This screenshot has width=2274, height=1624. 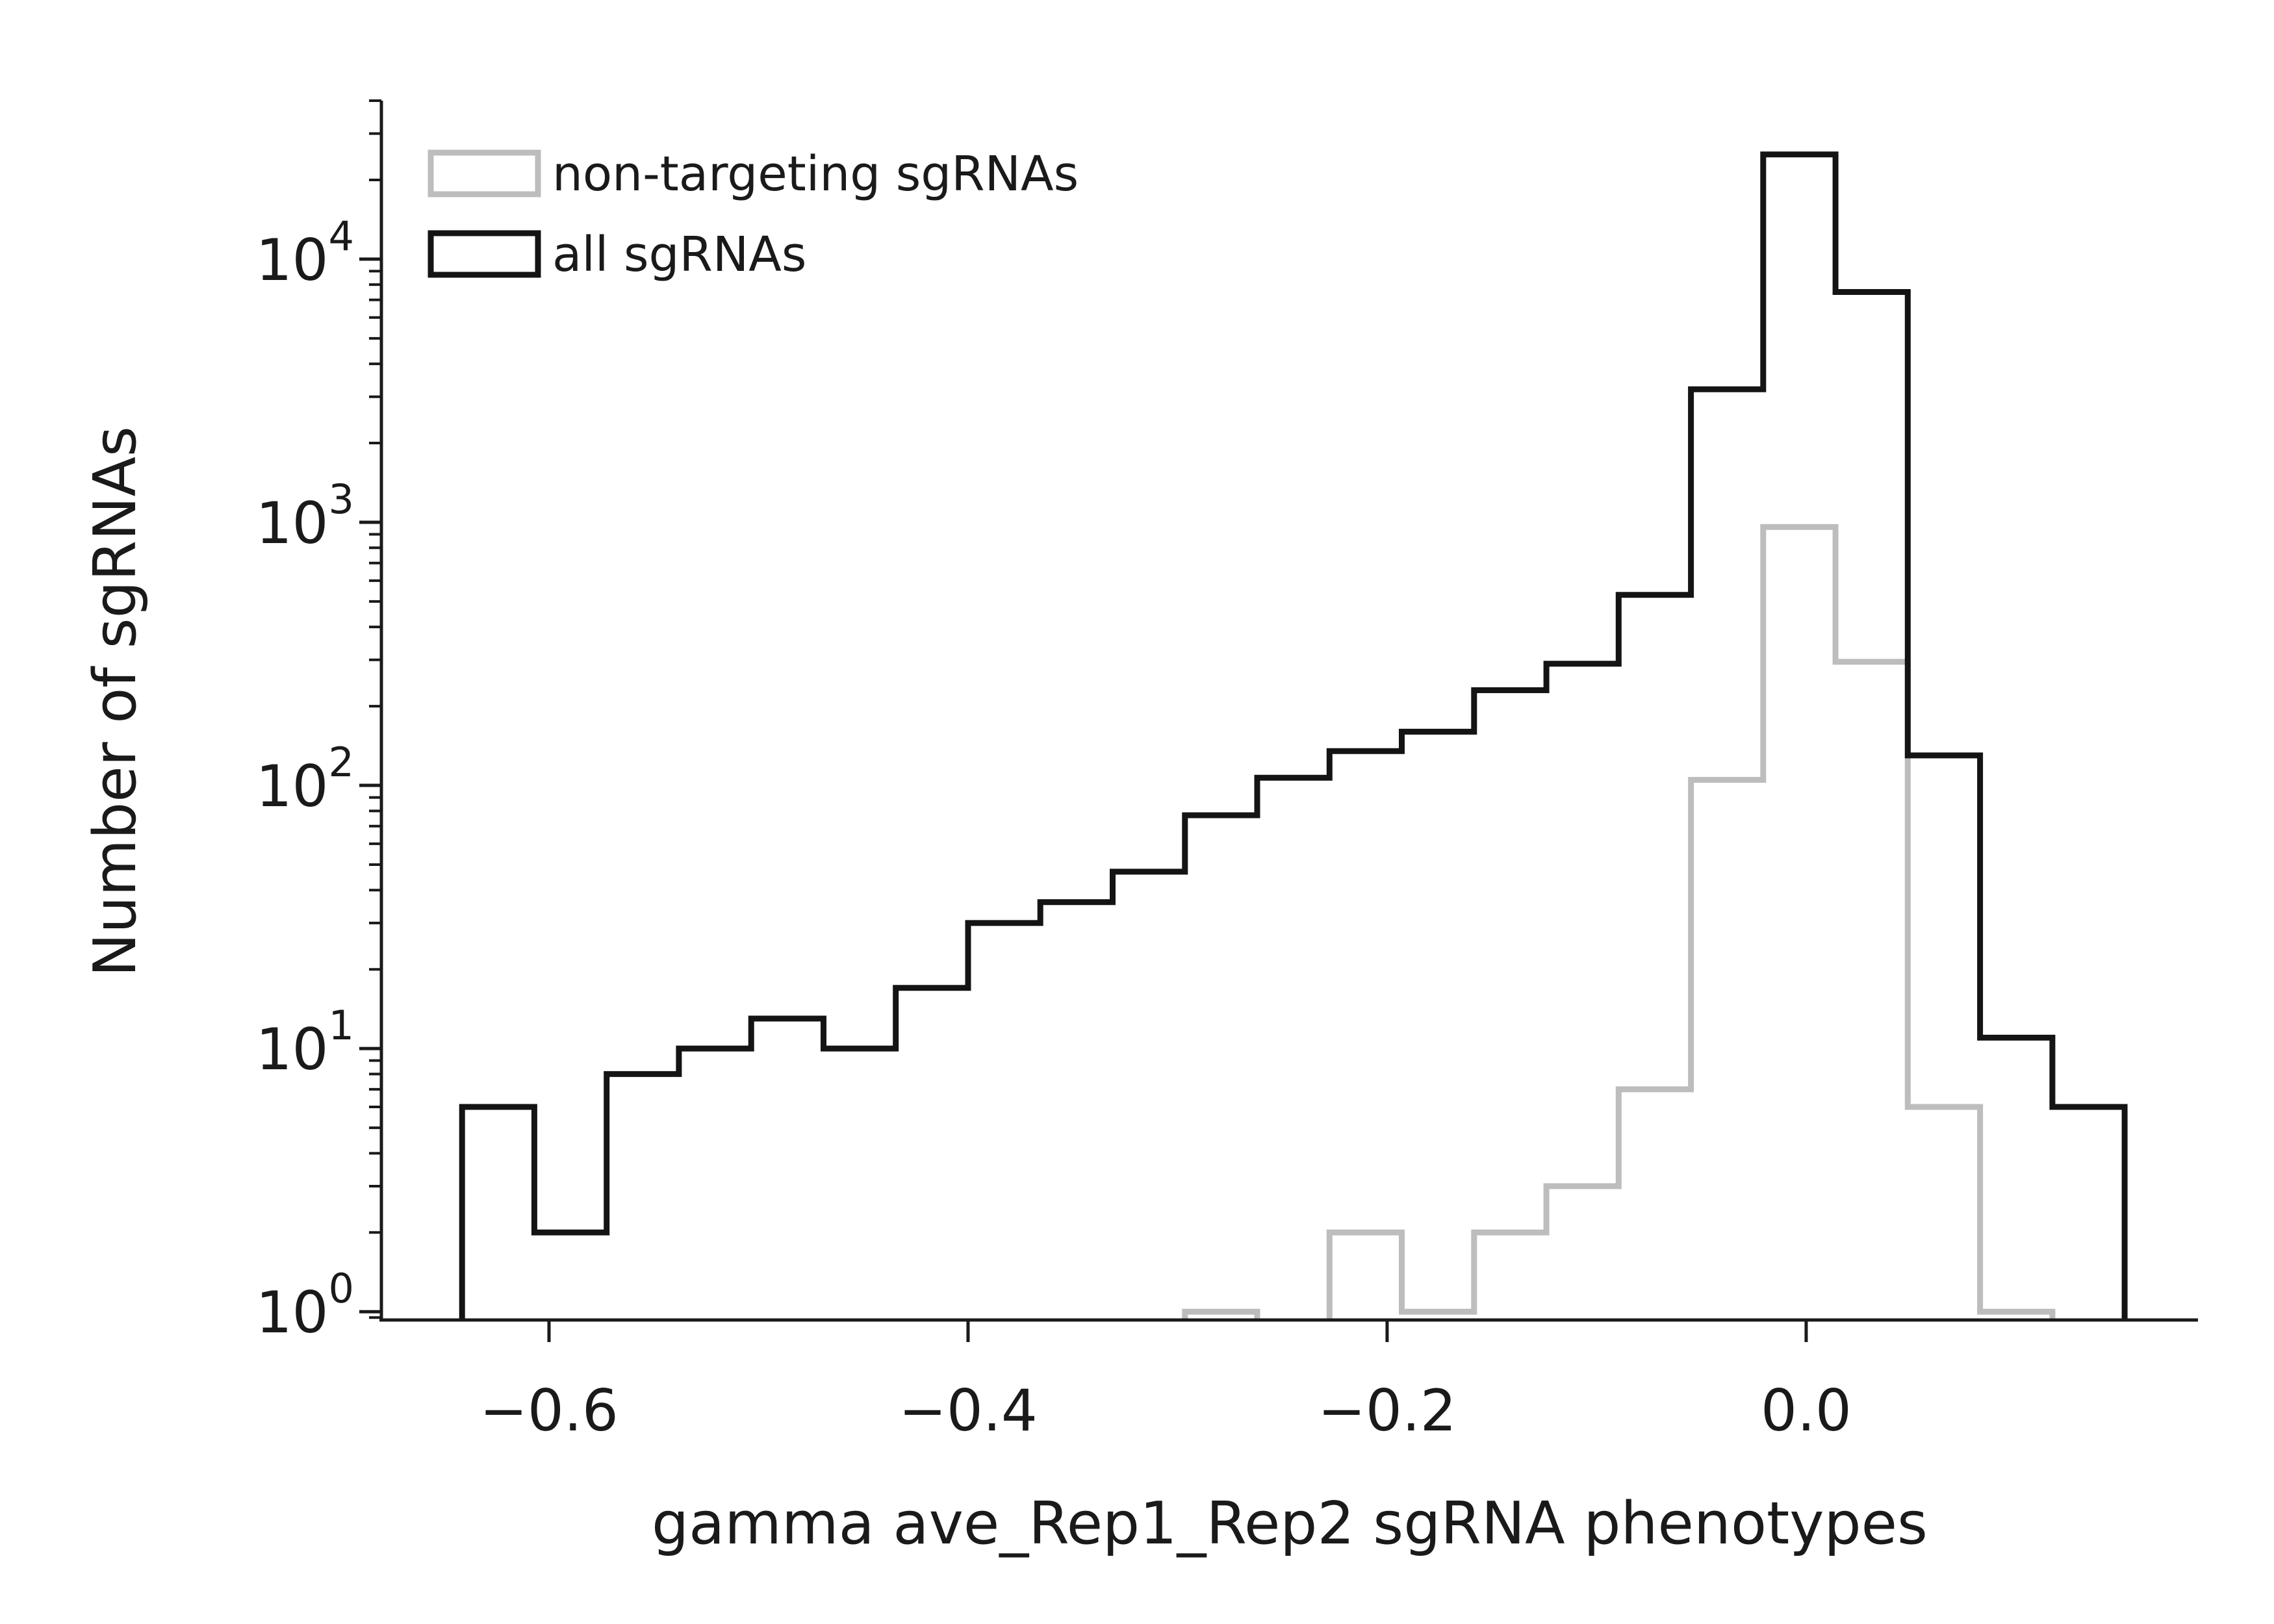 What do you see at coordinates (305, 1305) in the screenshot?
I see `y-tick-label: 10⁰` at bounding box center [305, 1305].